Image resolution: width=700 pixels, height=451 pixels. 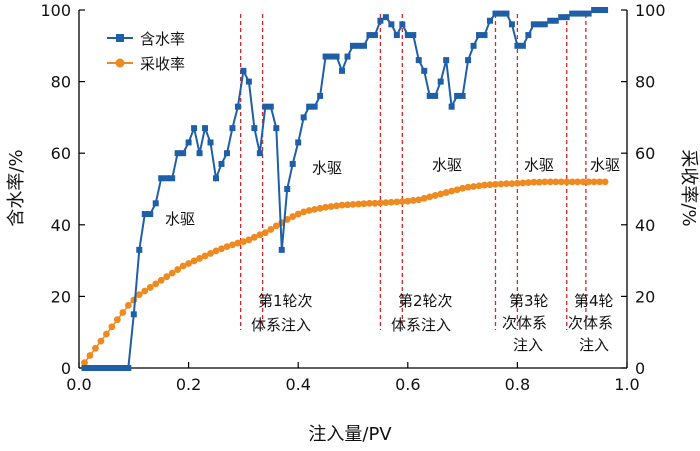 I want to click on y-right-tick-label: 60, so click(x=645, y=153).